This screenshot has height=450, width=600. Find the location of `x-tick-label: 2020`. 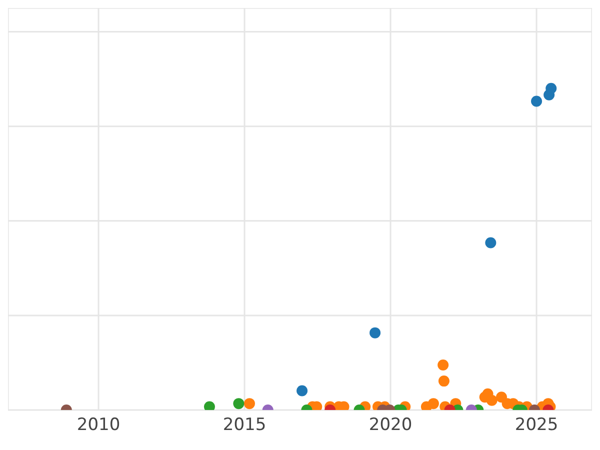

x-tick-label: 2020 is located at coordinates (390, 425).